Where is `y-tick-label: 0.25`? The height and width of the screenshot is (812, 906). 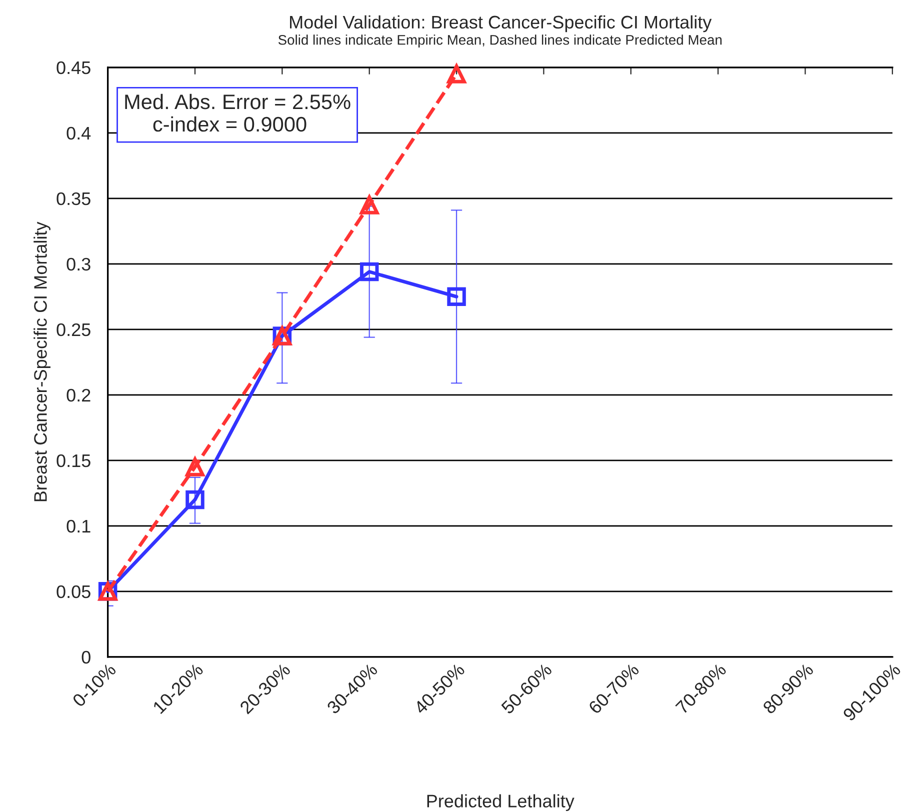
y-tick-label: 0.25 is located at coordinates (73, 329).